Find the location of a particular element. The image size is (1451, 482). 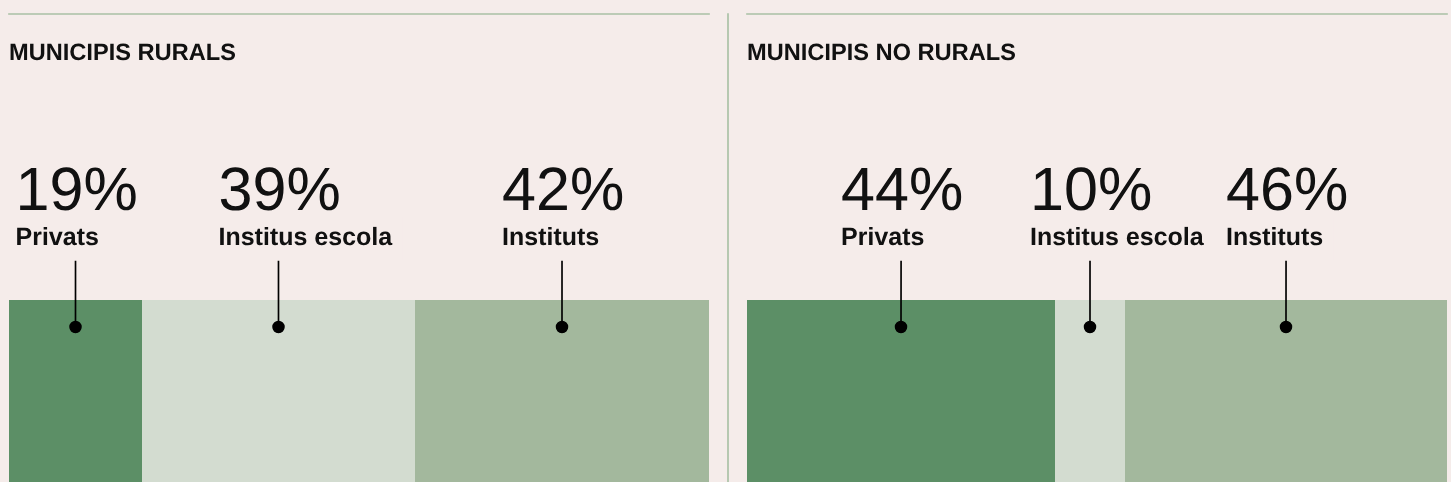

data-label: 42% is located at coordinates (563, 189).